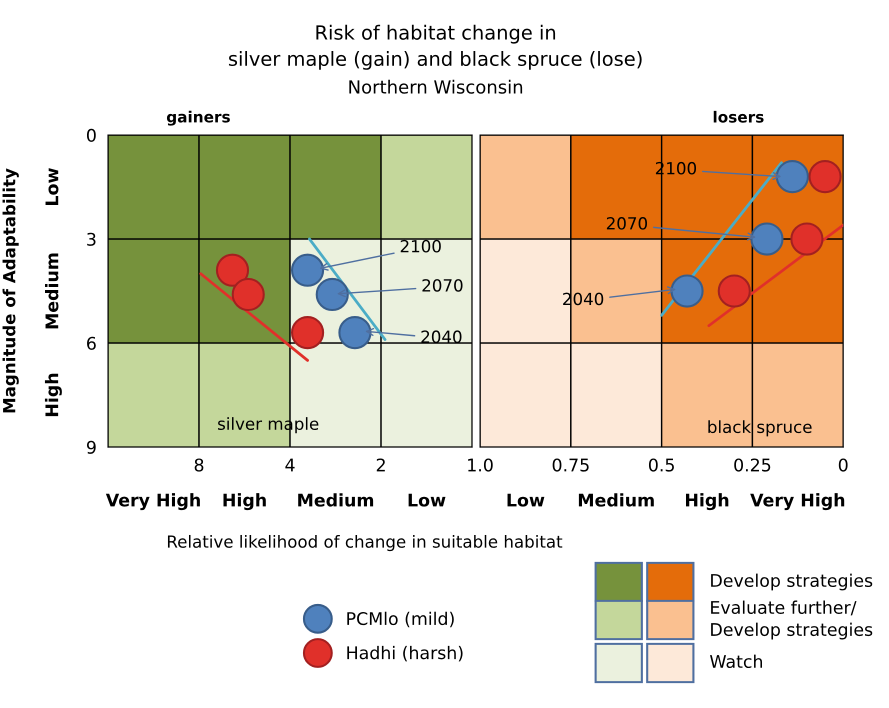 Image resolution: width=889 pixels, height=708 pixels. Describe the element at coordinates (791, 582) in the screenshot. I see `category-label: Develop strategies` at that location.